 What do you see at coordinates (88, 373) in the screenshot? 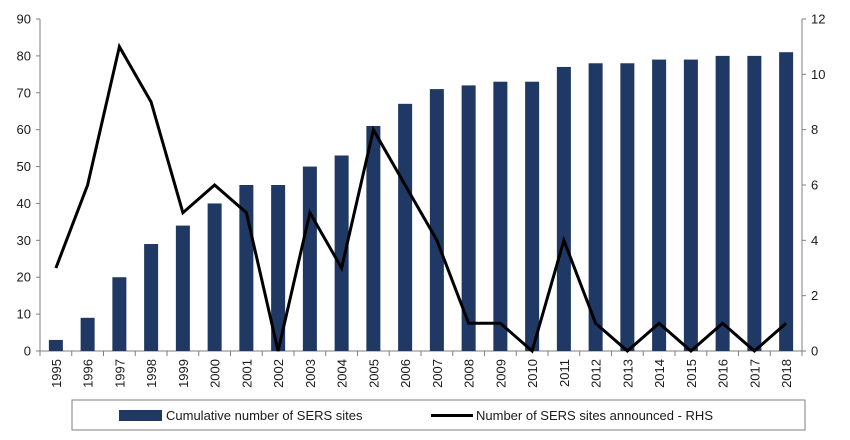
I see `x-tick-label: 1996` at bounding box center [88, 373].